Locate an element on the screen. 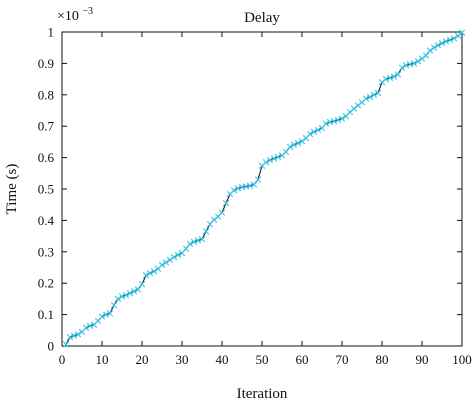 Image resolution: width=474 pixels, height=406 pixels. y-tick-label: 0.2 is located at coordinates (46, 283).